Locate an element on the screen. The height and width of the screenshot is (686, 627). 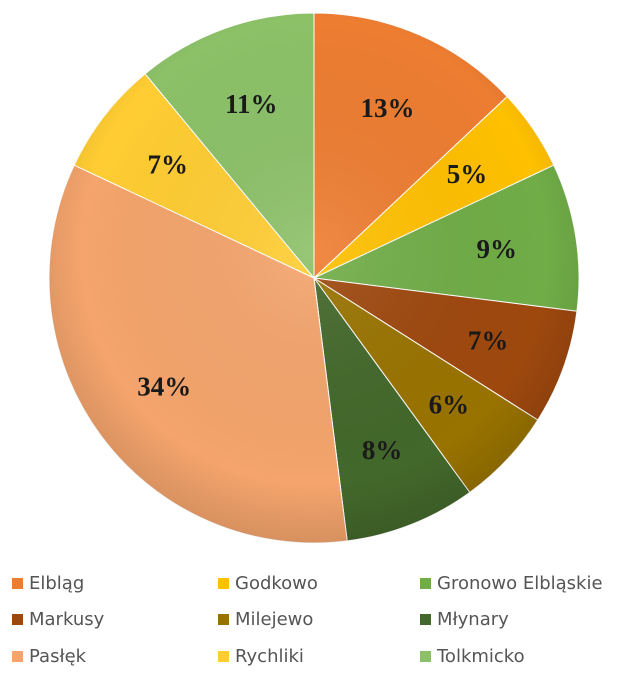
legend-label: Markusy is located at coordinates (67, 619).